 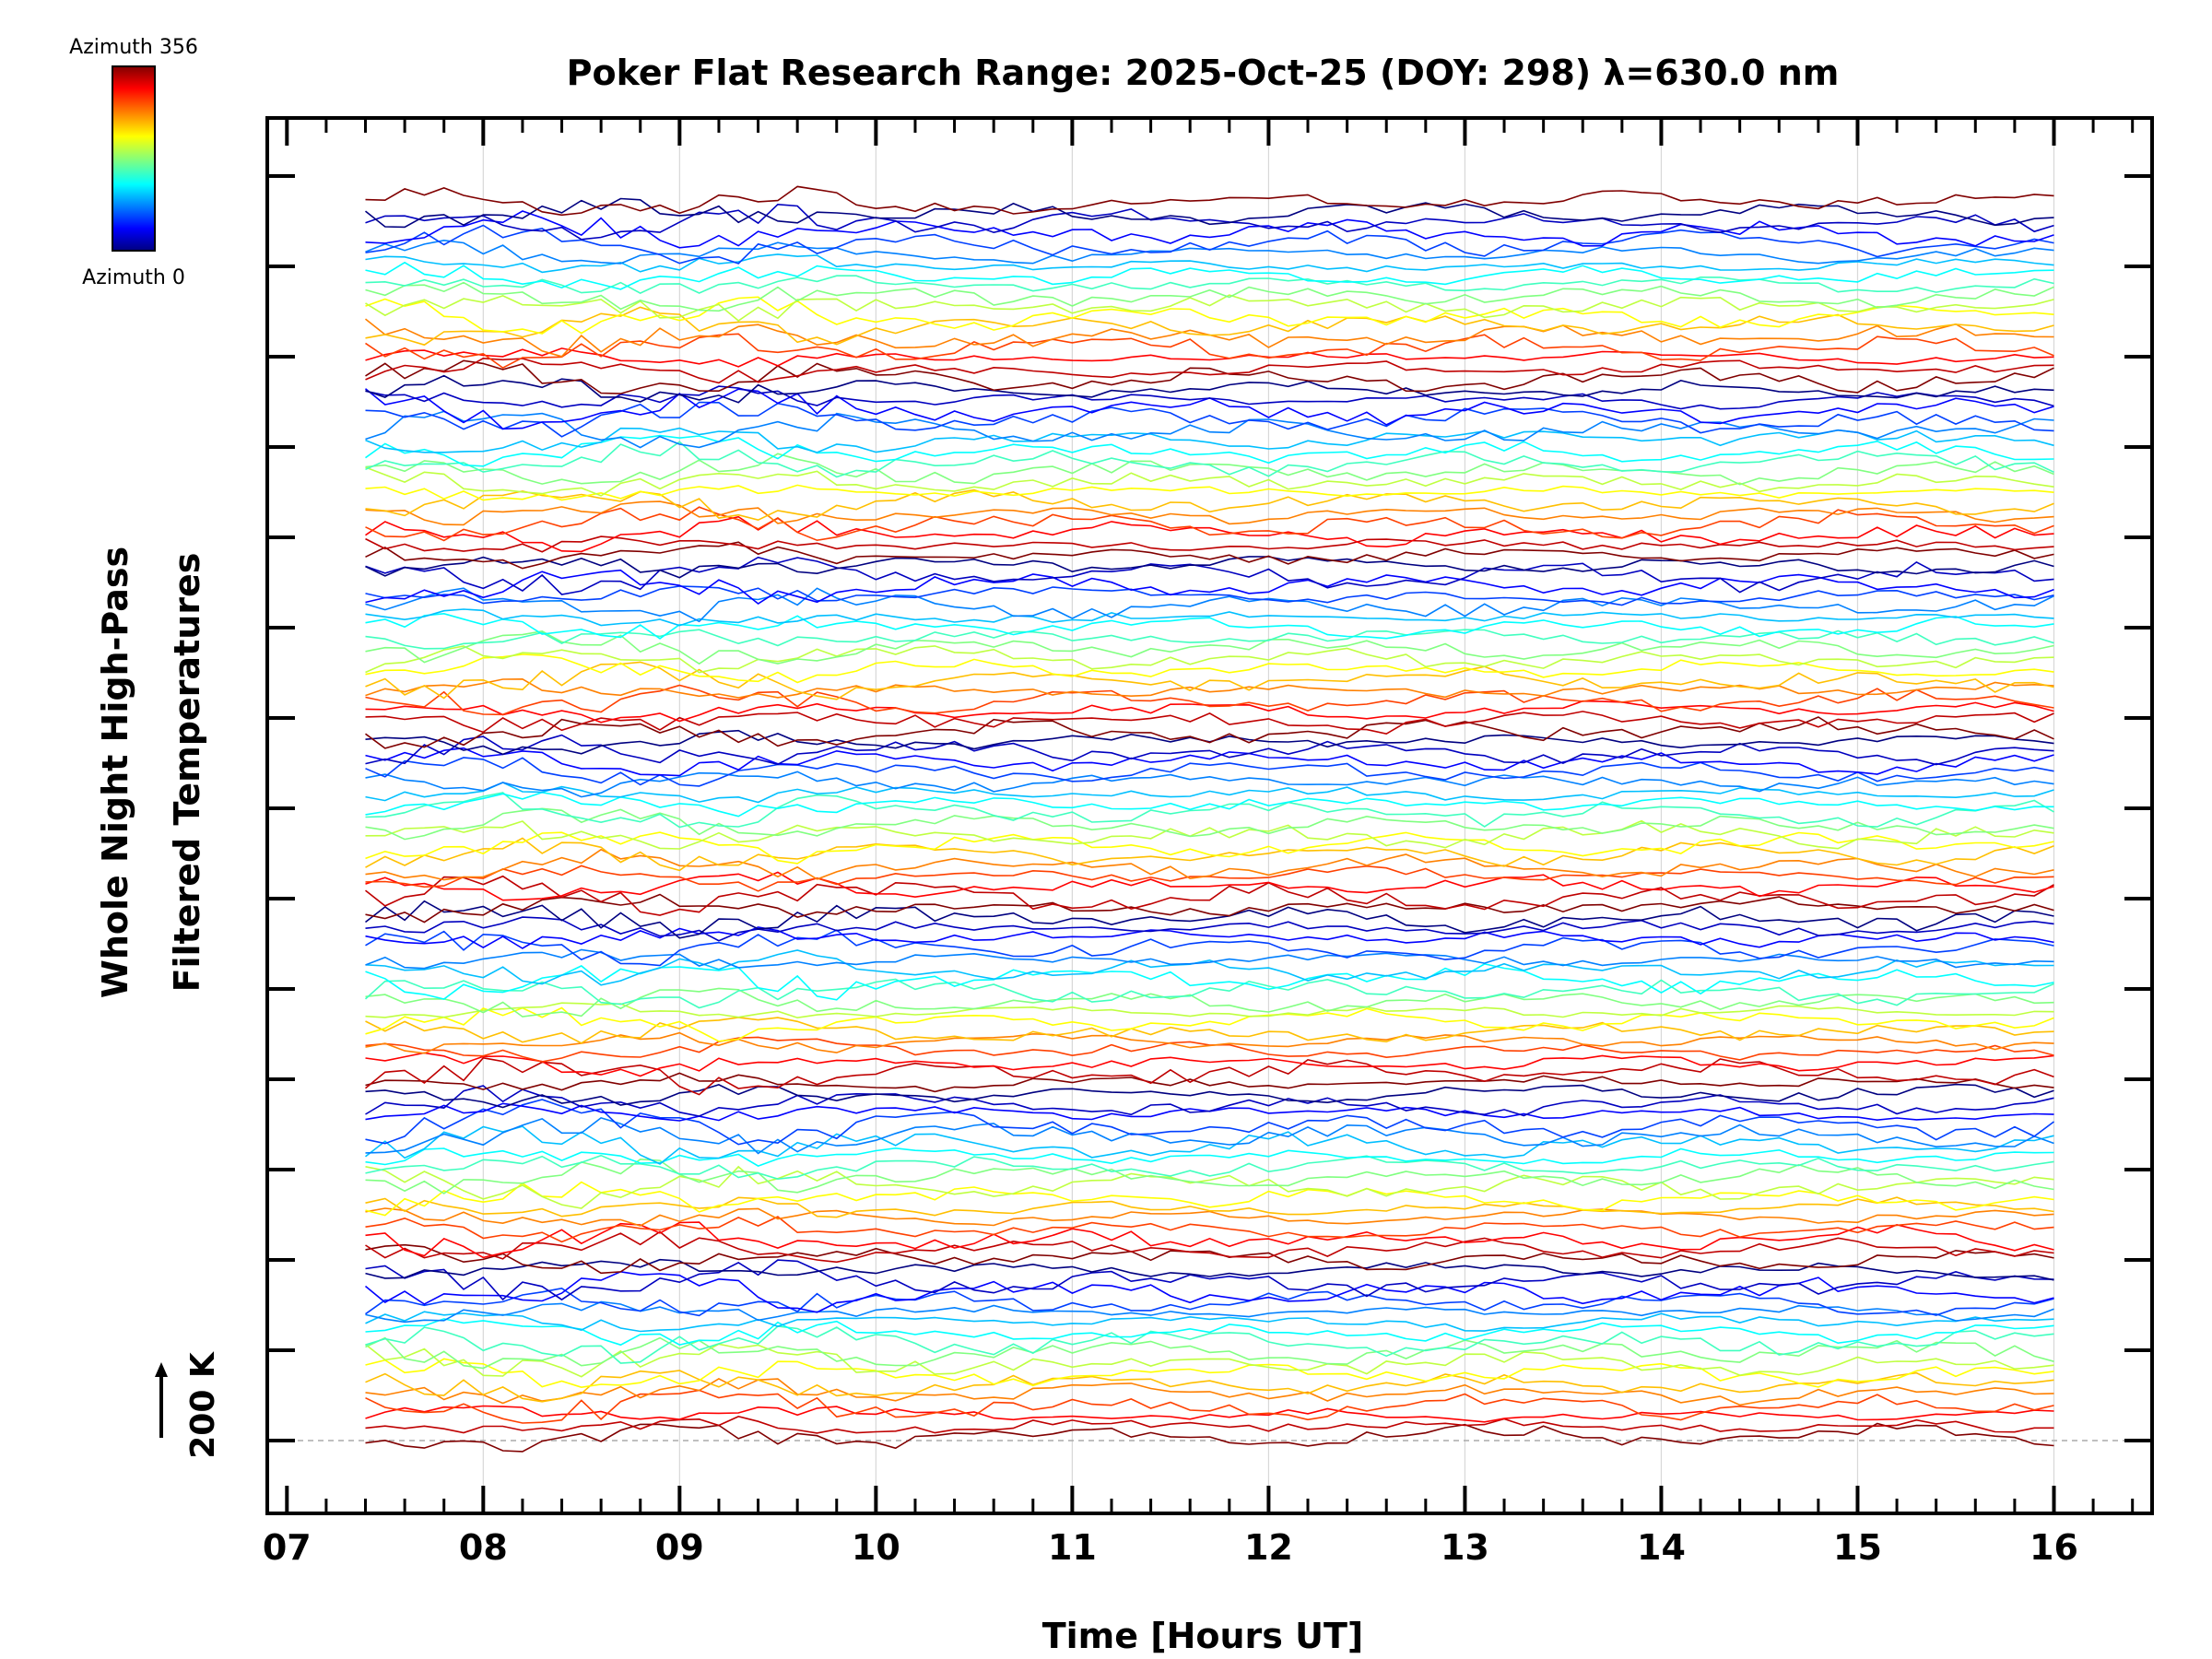 What do you see at coordinates (133, 162) in the screenshot?
I see `colorbar: Azimuth 356 Azimuth 0` at bounding box center [133, 162].